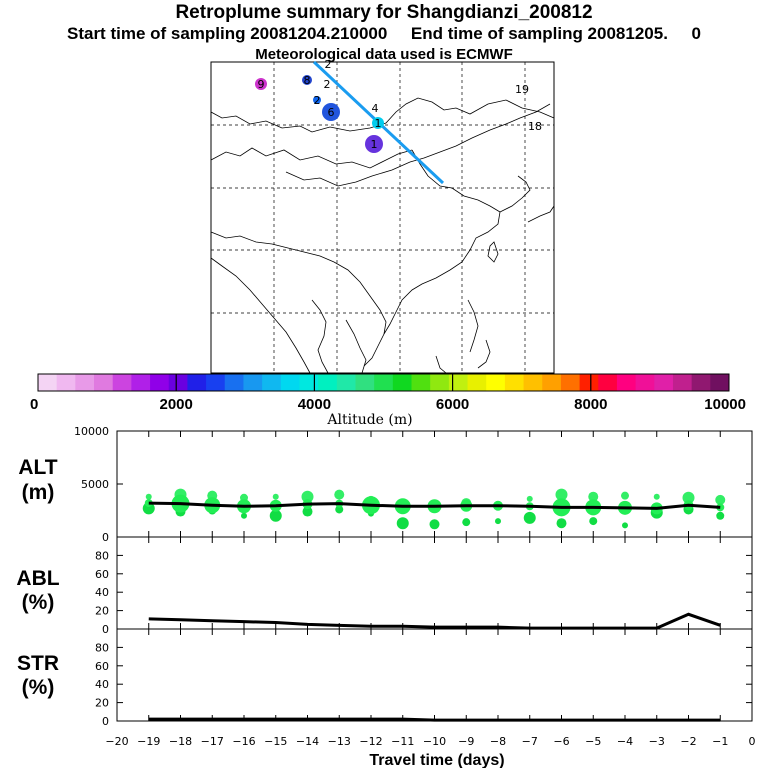 The image size is (768, 768). I want to click on x-tick-label: −4, so click(625, 741).